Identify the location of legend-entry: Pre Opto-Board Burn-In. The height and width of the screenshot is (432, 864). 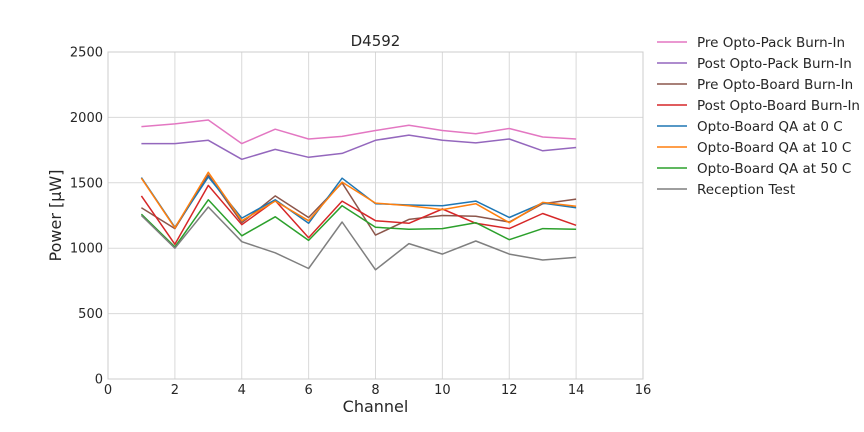
(775, 85).